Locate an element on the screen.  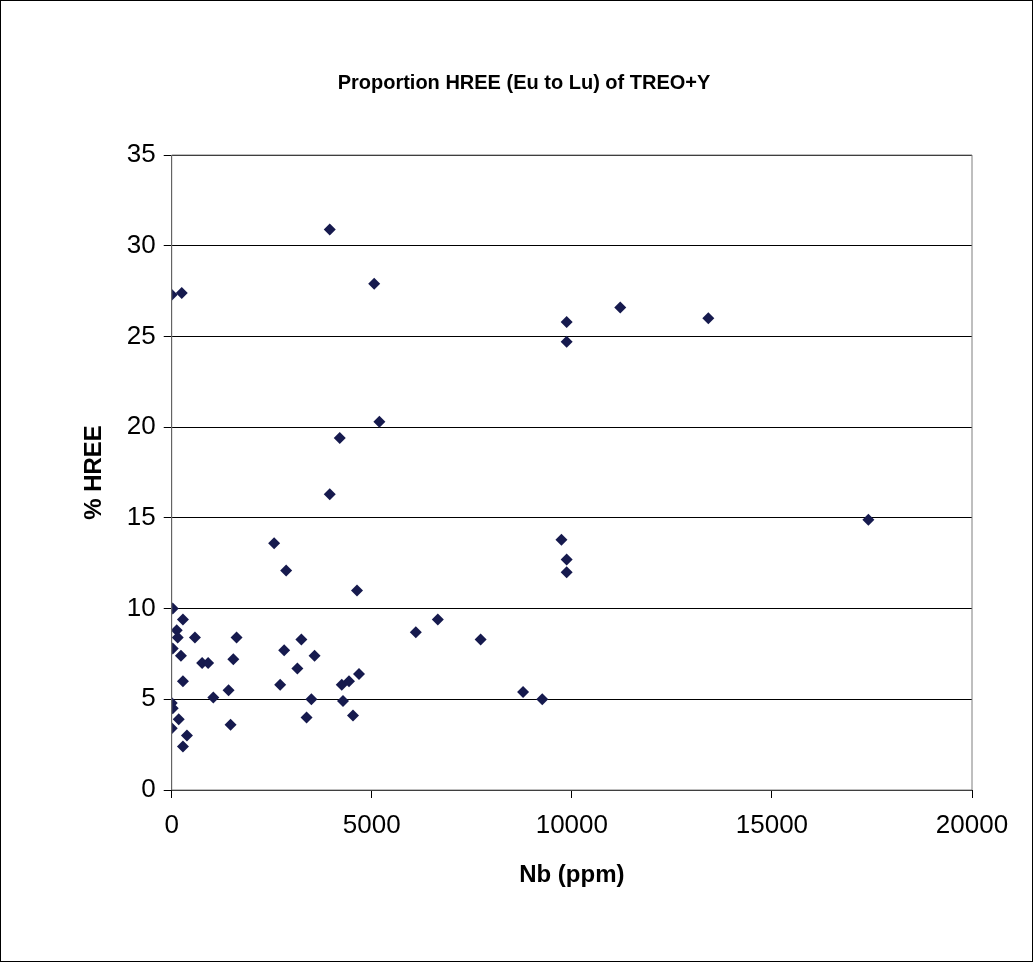
y-tick-label: 20 is located at coordinates (141, 425).